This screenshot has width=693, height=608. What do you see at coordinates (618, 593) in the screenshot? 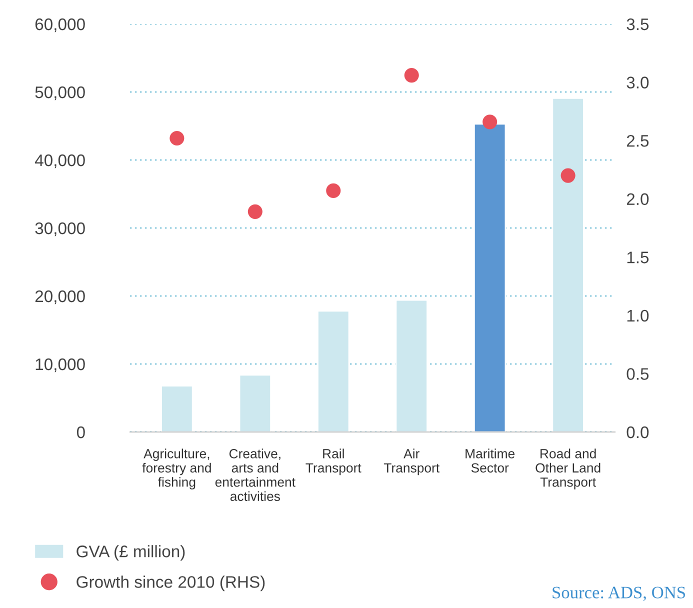
I see `source-note: Source: ADS, ONS` at bounding box center [618, 593].